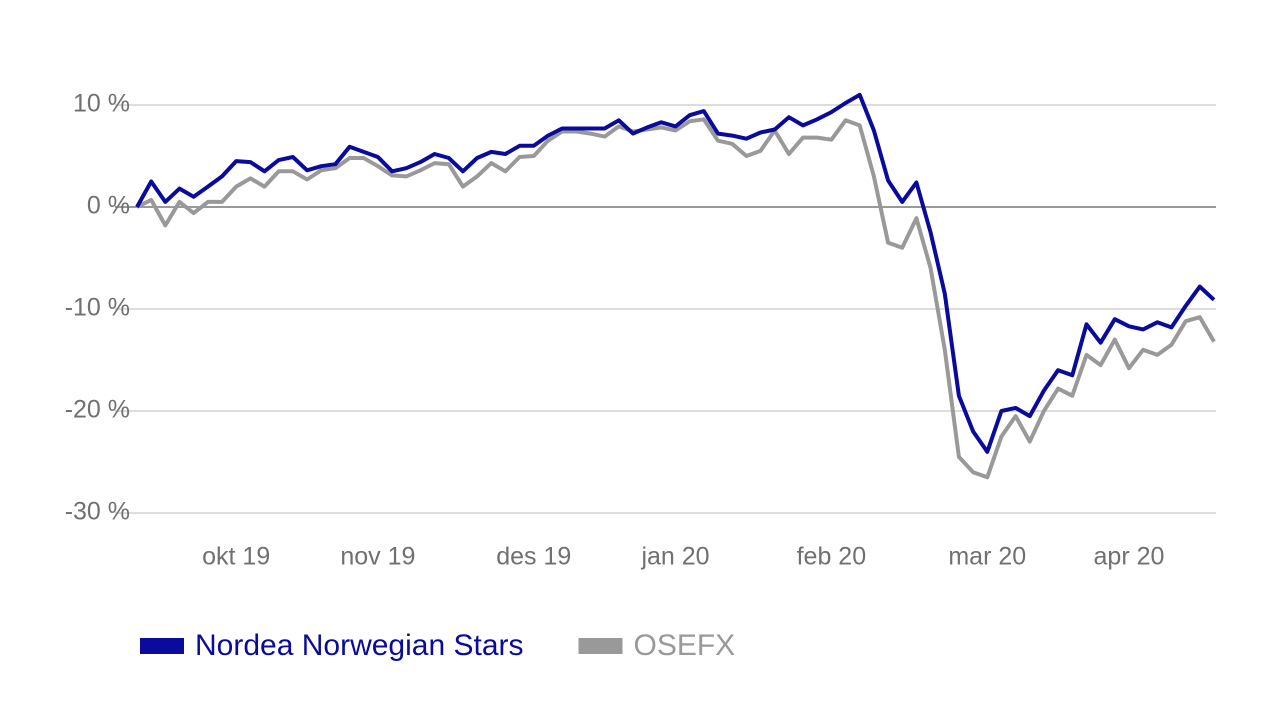 The image size is (1280, 720). What do you see at coordinates (1129, 557) in the screenshot?
I see `x-tick-label: apr 20` at bounding box center [1129, 557].